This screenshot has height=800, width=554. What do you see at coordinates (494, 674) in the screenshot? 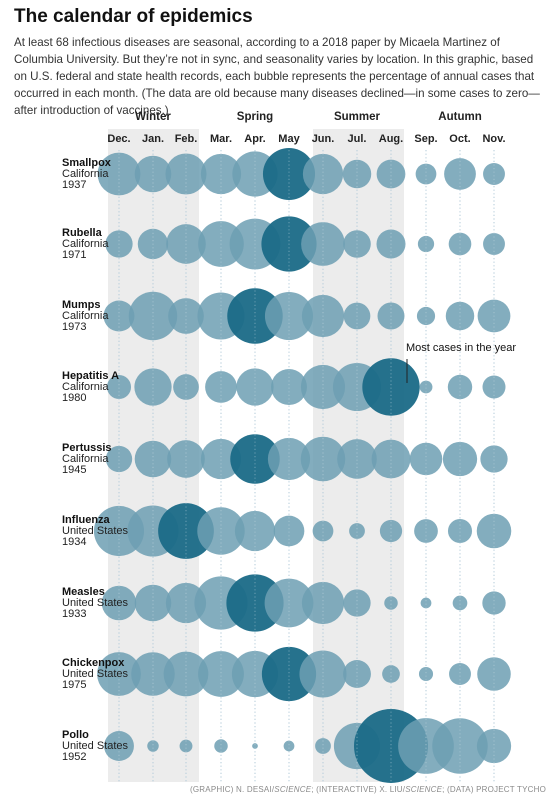
I see `bubble-chickenpox-nov` at bounding box center [494, 674].